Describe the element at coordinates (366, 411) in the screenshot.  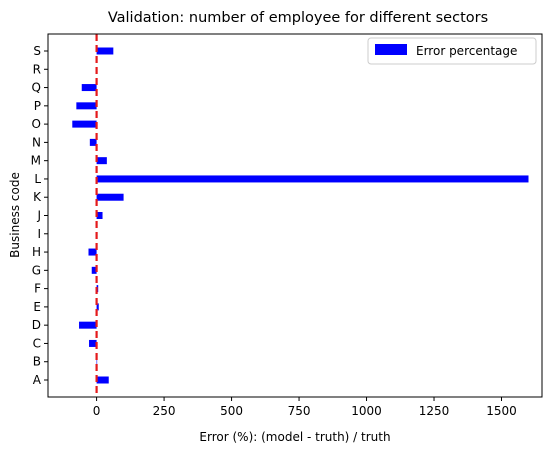
I see `x-tick-label-1000: 1000` at that location.